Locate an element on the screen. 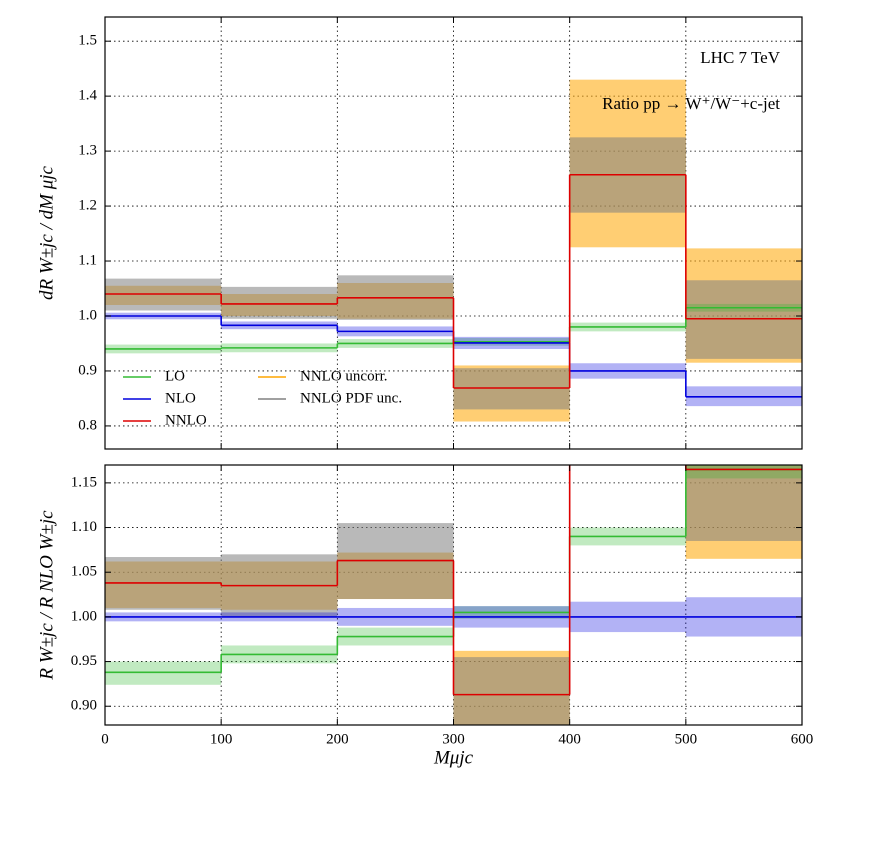  x-tick-label: 500 is located at coordinates (686, 739).